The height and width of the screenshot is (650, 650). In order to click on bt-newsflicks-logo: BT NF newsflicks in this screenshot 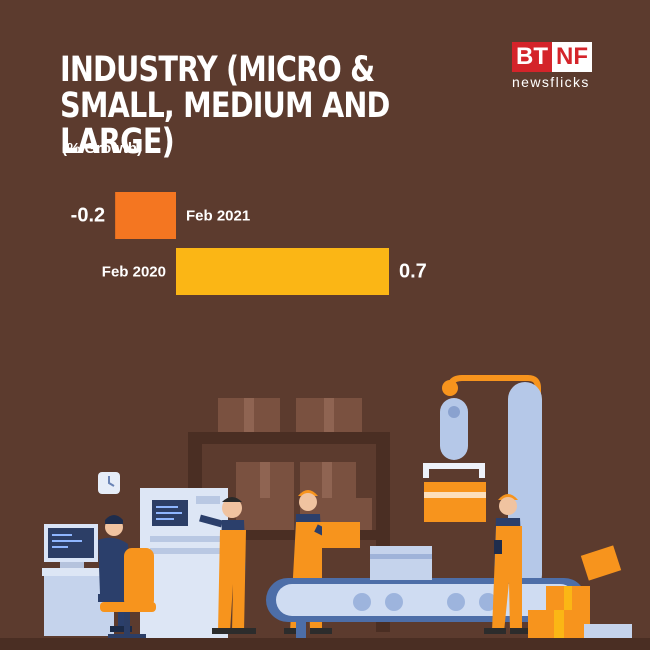, I will do `click(562, 66)`.